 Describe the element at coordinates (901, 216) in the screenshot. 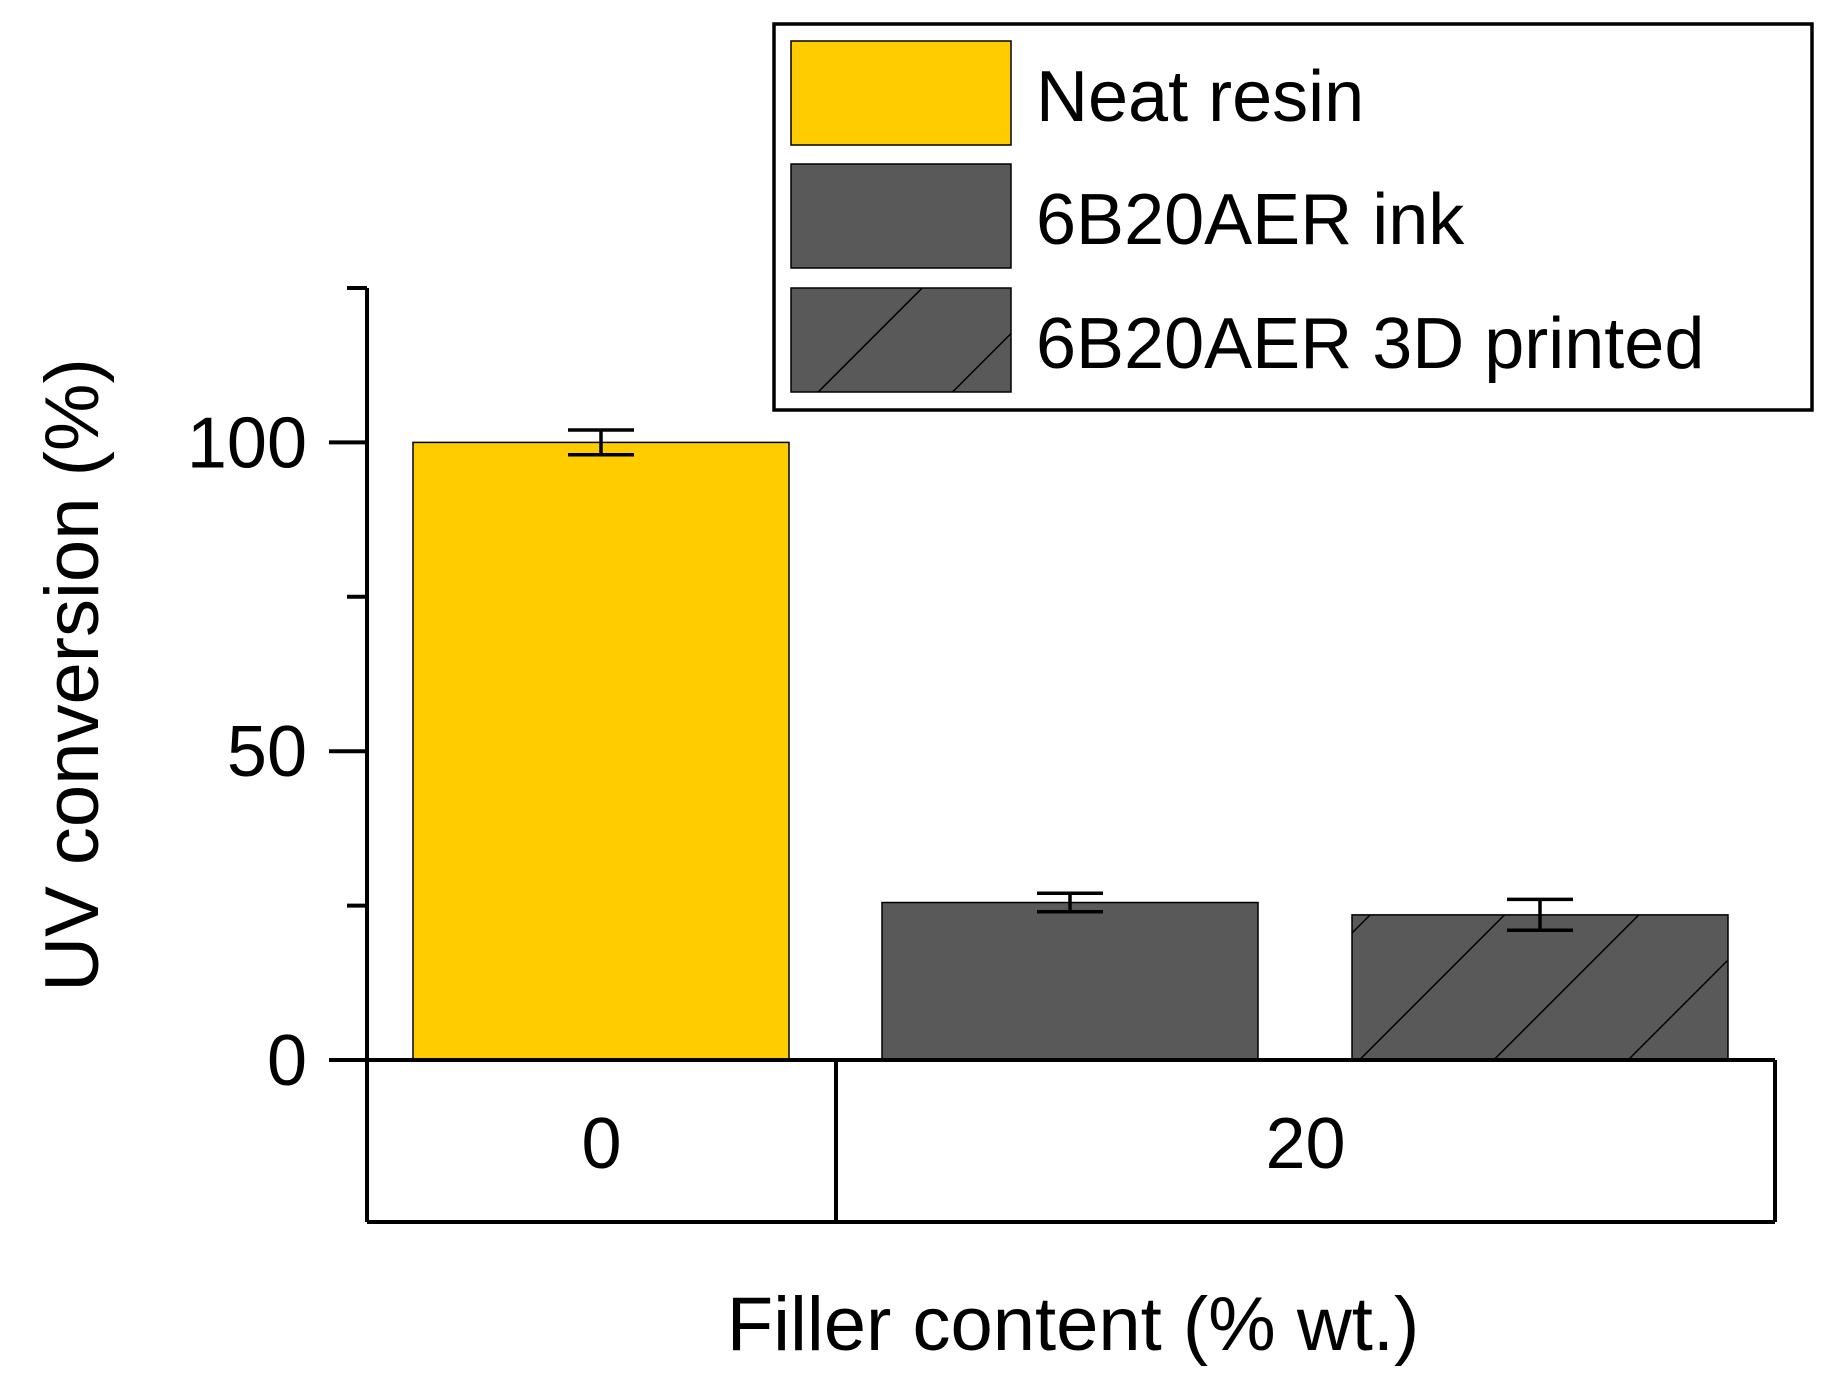

I see `legend-swatch-6b20aer-ink` at that location.